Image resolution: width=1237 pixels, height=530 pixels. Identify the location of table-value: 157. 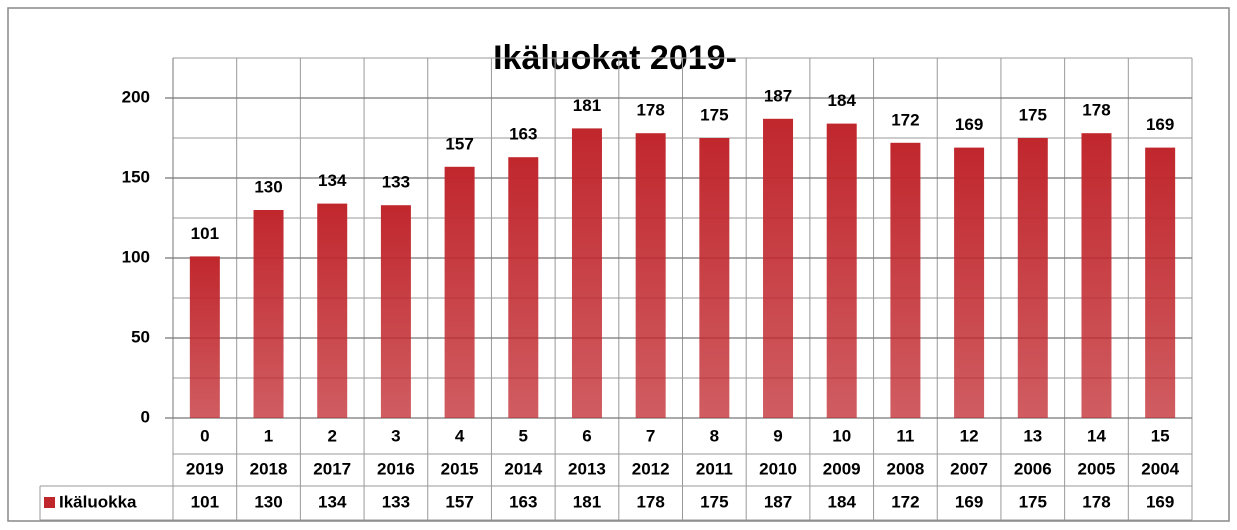
(459, 501).